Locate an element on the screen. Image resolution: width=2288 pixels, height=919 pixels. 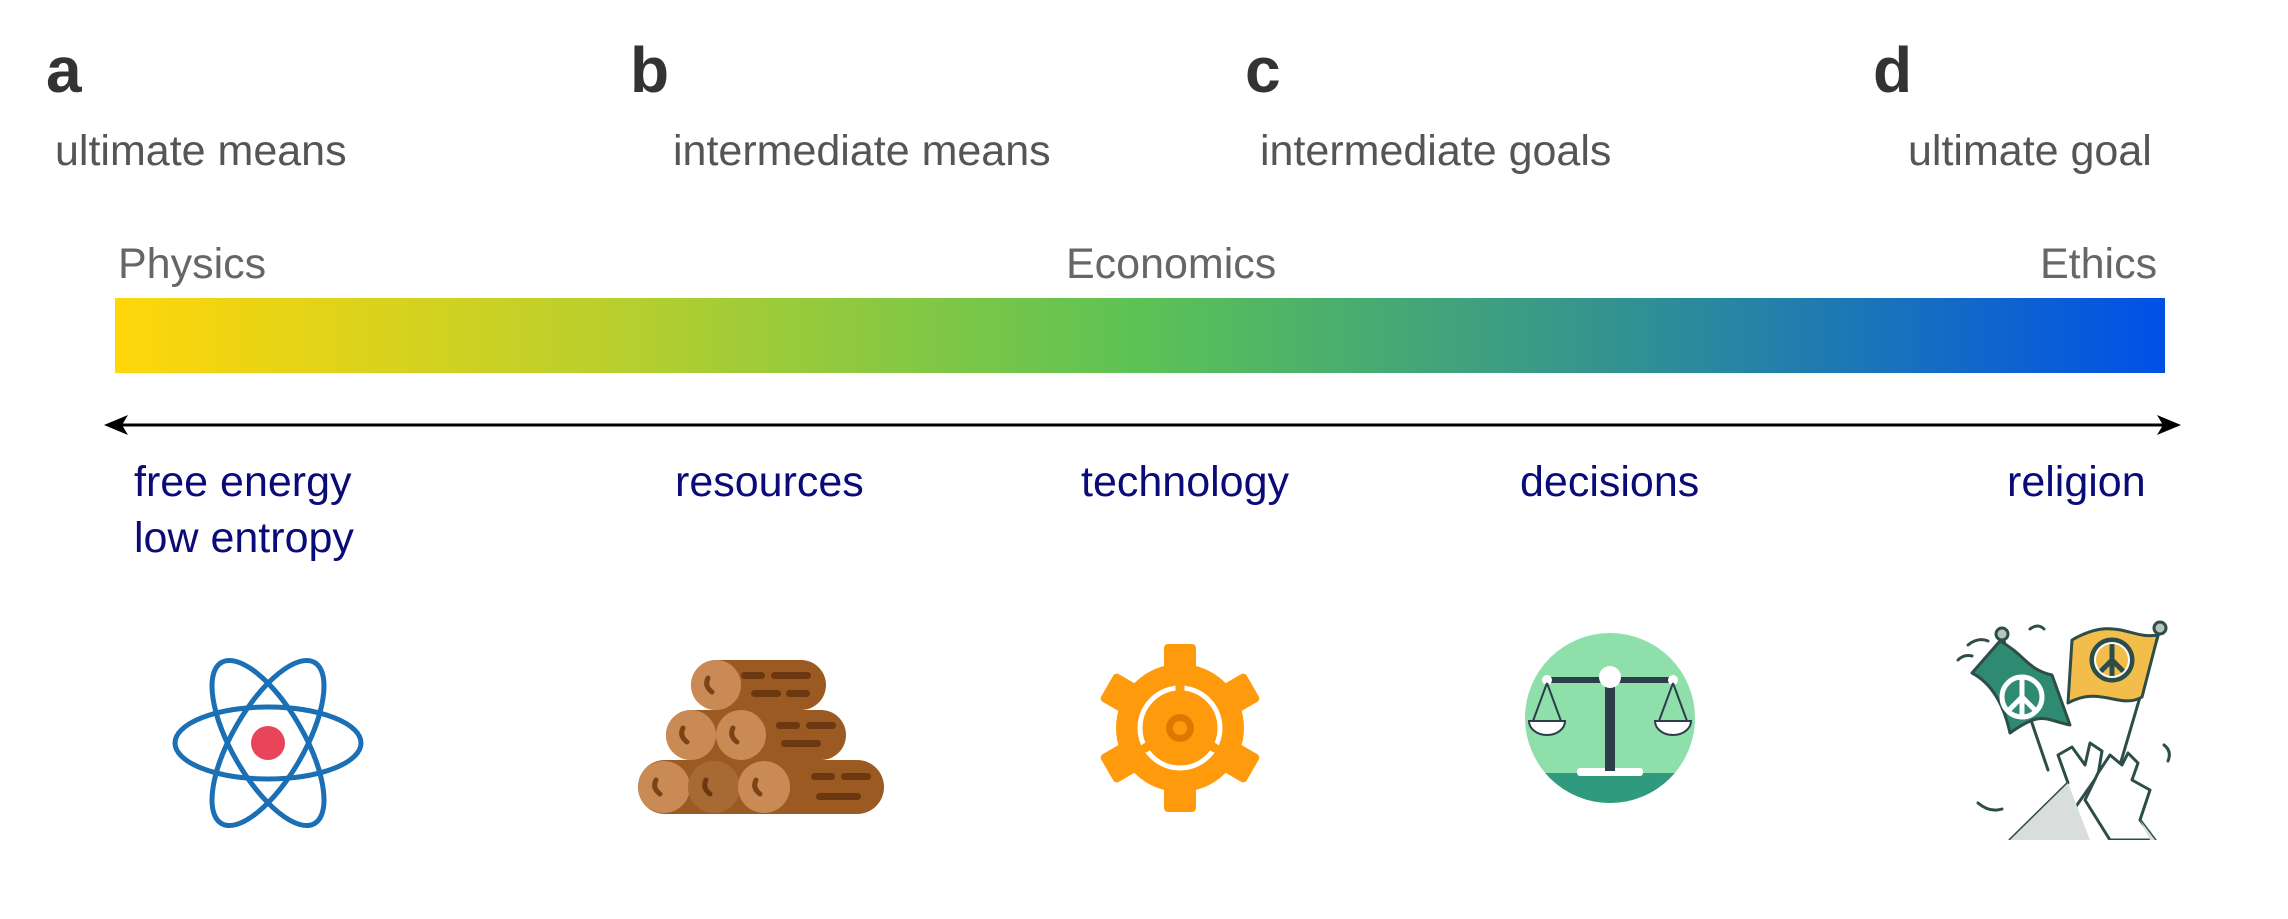
axis-label-ethics: Ethics is located at coordinates (2099, 264).